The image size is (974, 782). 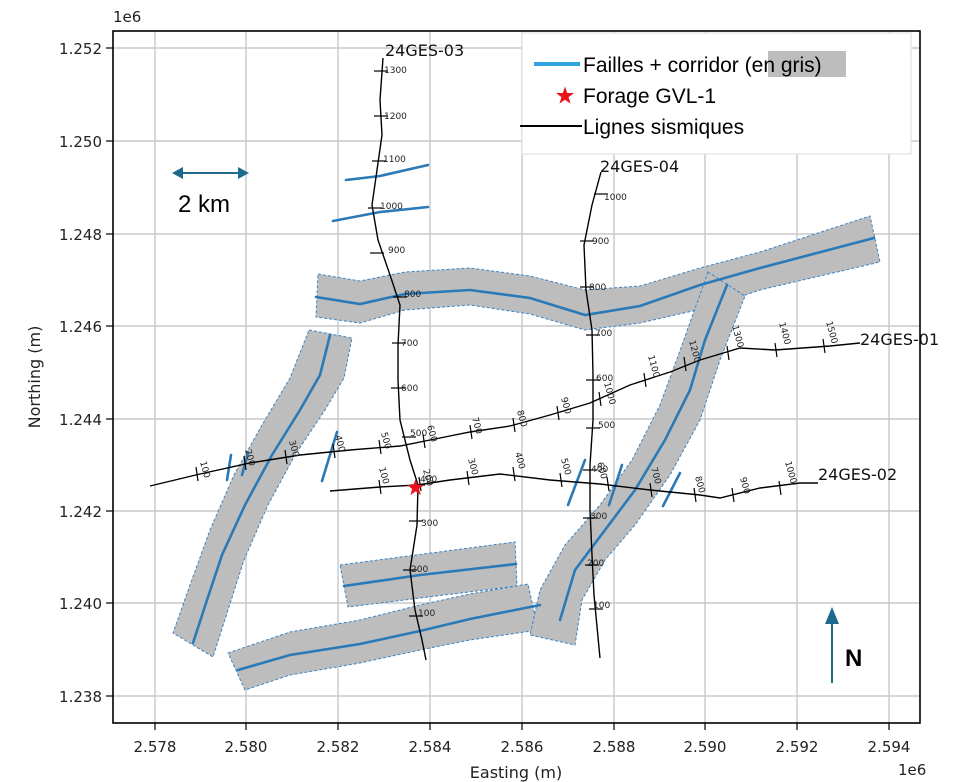 I want to click on y-tick-label: 1.242, so click(x=80, y=512).